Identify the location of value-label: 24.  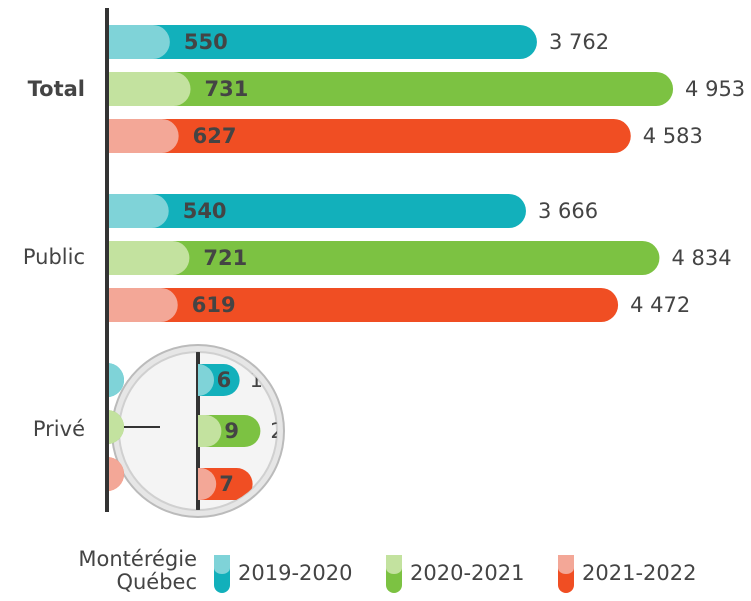
(283, 431).